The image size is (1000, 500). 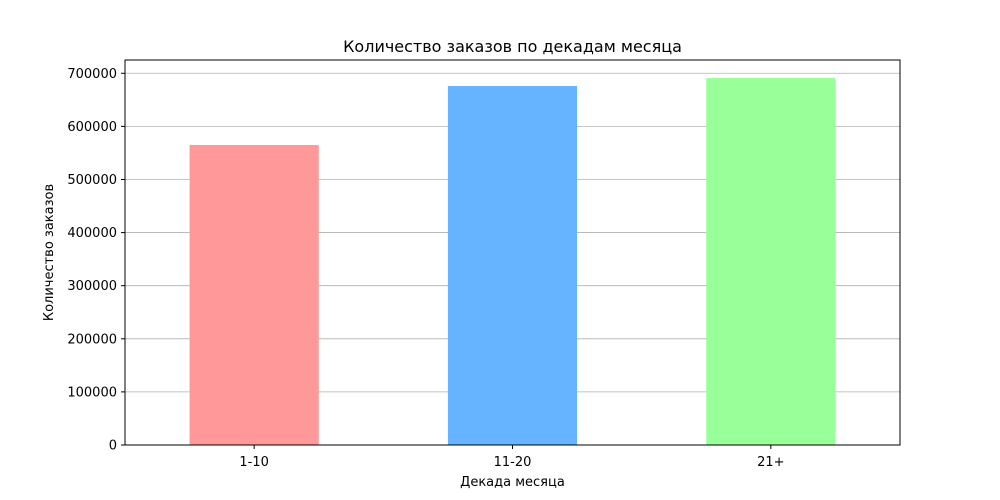 What do you see at coordinates (512, 482) in the screenshot?
I see `x-axis-label: Декада месяца` at bounding box center [512, 482].